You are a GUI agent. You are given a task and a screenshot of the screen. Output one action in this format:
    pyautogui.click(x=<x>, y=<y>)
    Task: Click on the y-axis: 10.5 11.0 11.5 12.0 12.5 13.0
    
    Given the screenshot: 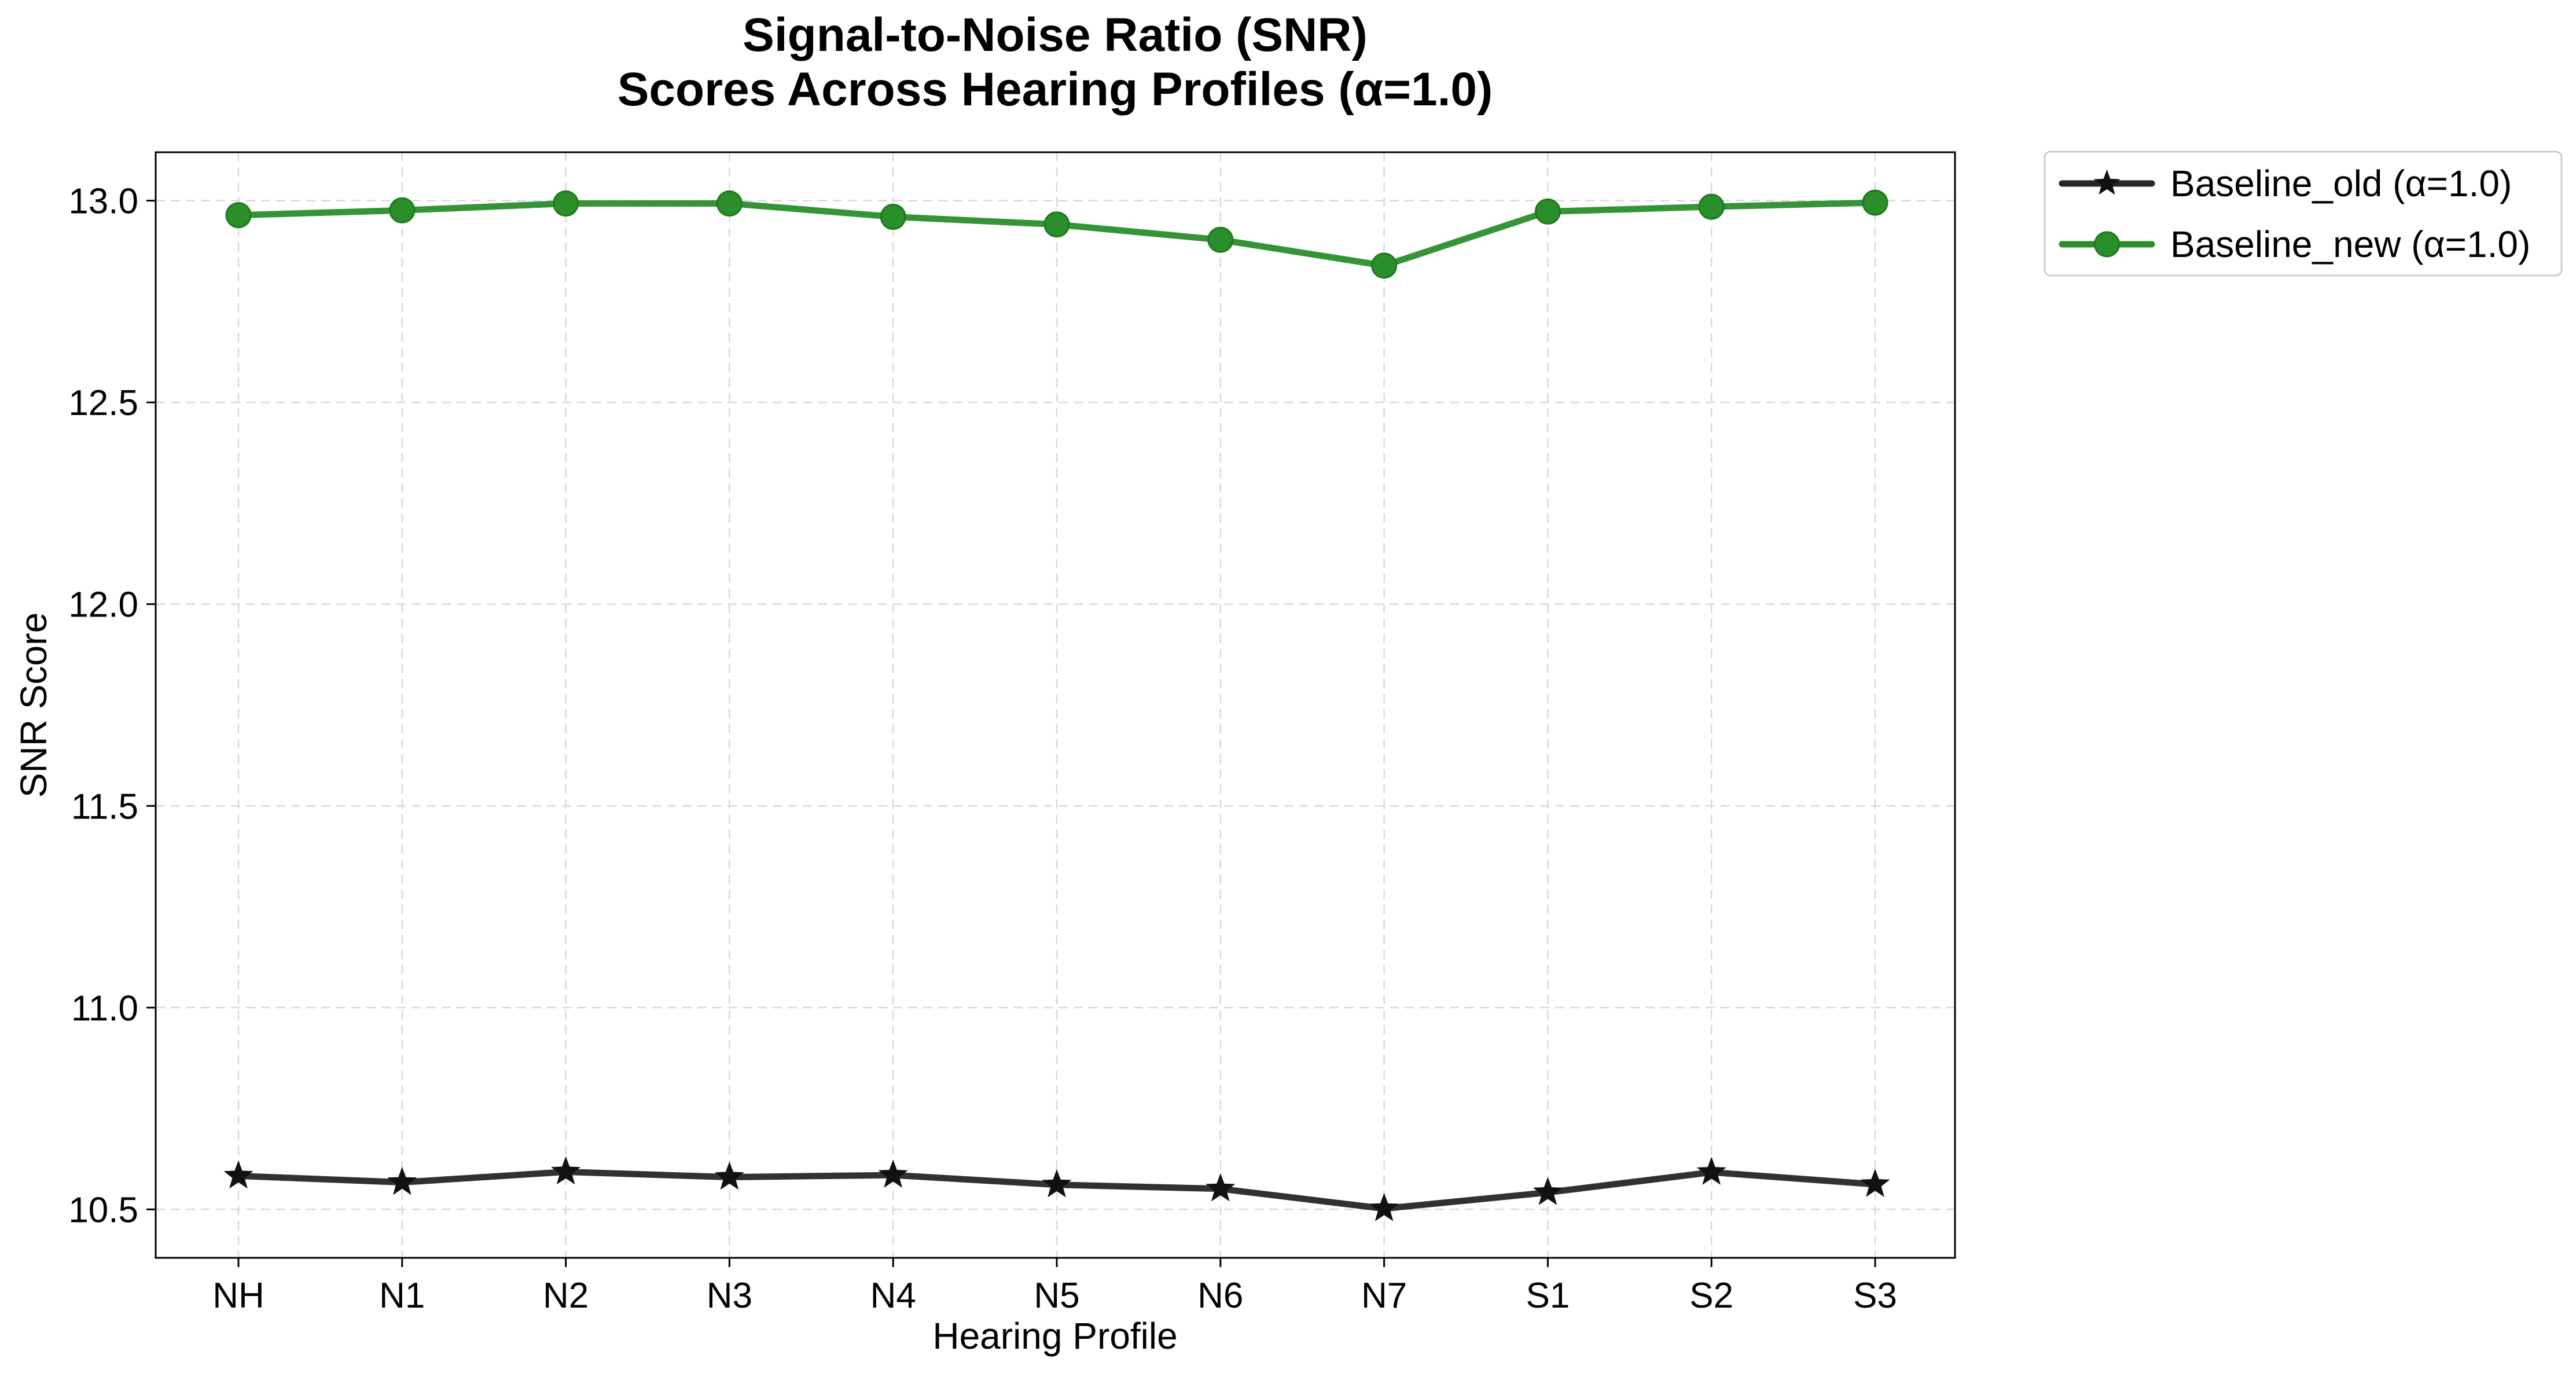 What is the action you would take?
    pyautogui.click(x=112, y=706)
    